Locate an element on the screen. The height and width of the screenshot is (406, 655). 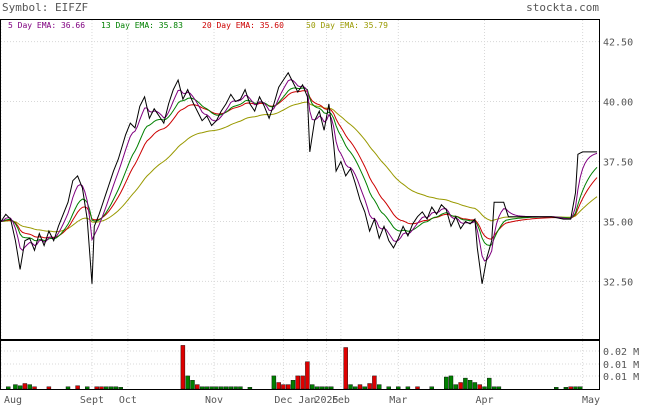
date-tick-label: 2025 is located at coordinates (326, 400).